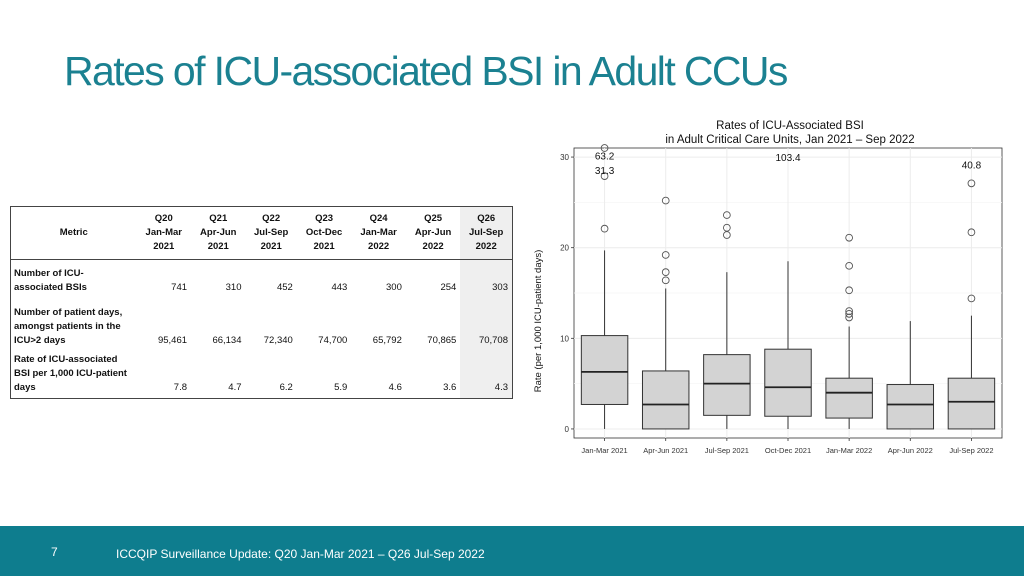 The image size is (1024, 576). I want to click on table-cell: 4.6, so click(395, 387).